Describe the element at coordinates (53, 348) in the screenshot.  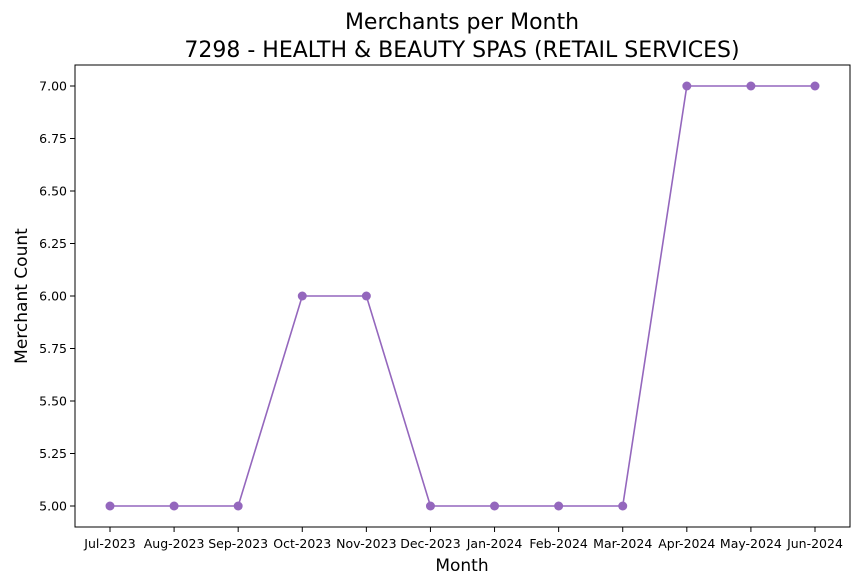
I see `y-tick-label: 5.75` at that location.